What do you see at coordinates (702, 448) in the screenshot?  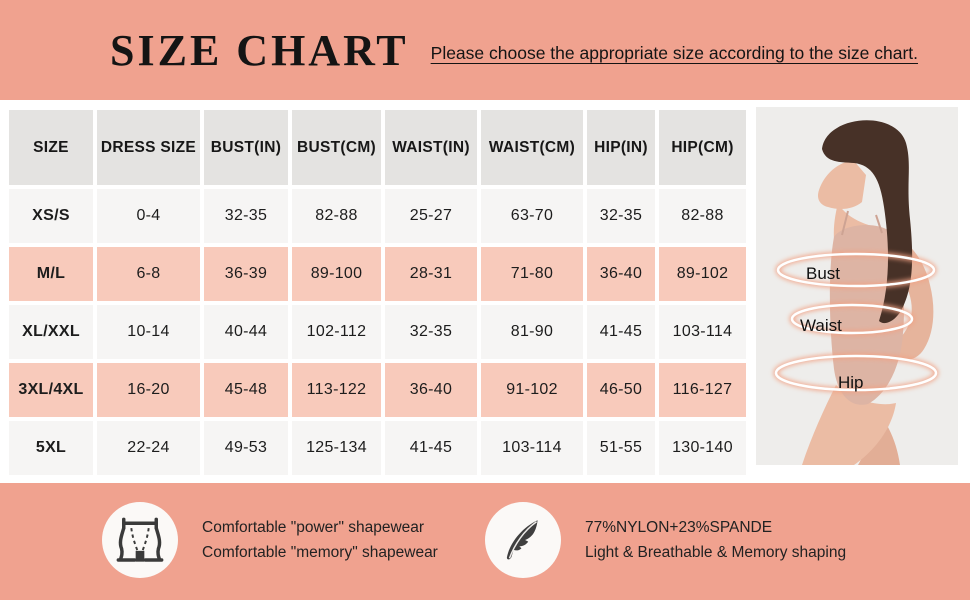 I see `table-cell: 130-140` at bounding box center [702, 448].